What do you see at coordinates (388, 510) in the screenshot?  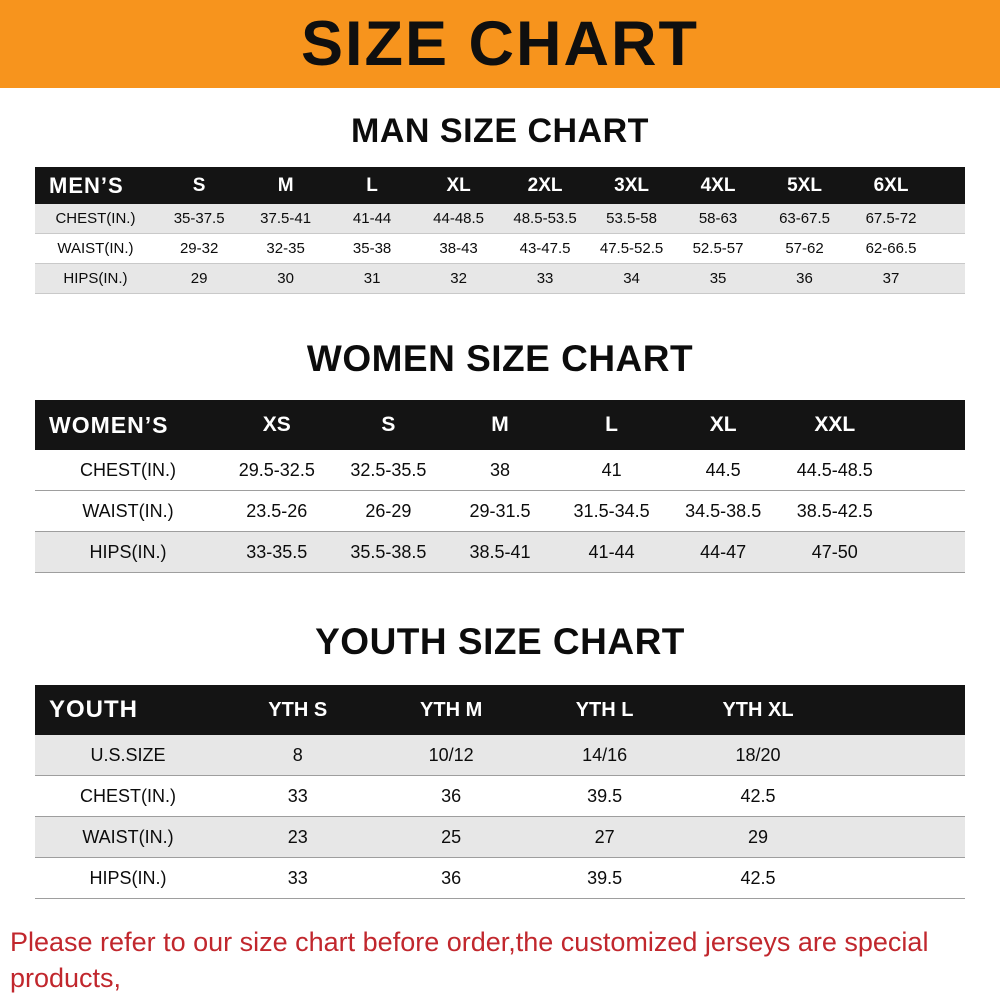 I see `value-cell: 26-29` at bounding box center [388, 510].